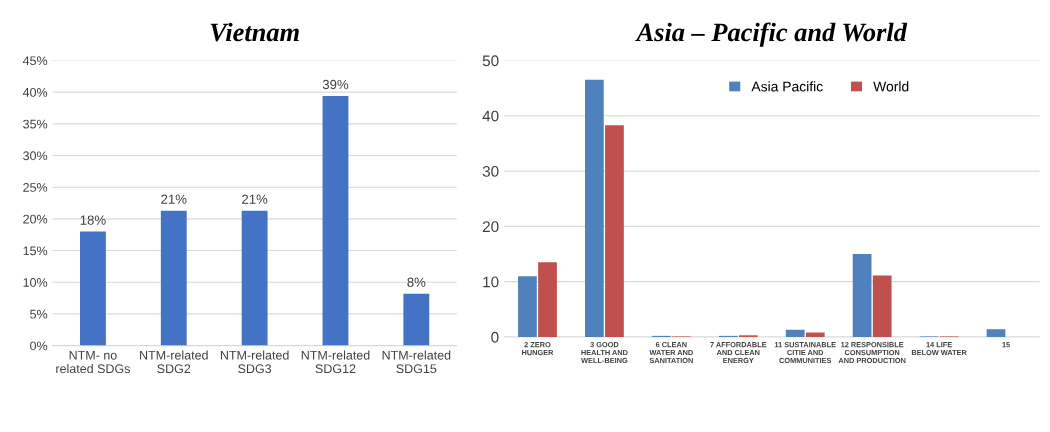 The height and width of the screenshot is (432, 1050). What do you see at coordinates (490, 61) in the screenshot?
I see `y-tick-label: 50` at bounding box center [490, 61].